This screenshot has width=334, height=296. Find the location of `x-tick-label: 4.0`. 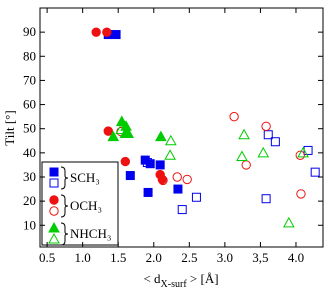

x-tick-label: 4.0 is located at coordinates (296, 257).